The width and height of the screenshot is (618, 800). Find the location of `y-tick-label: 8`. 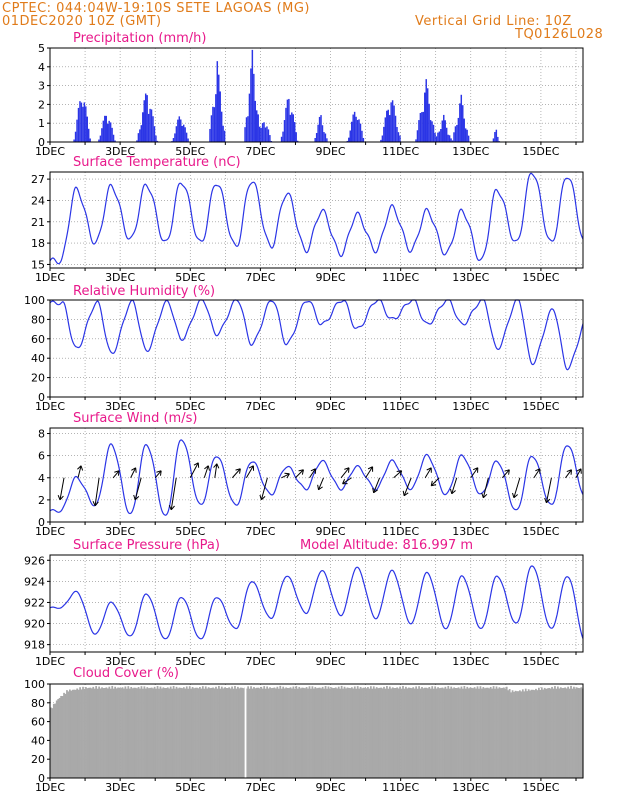

y-tick-label: 8 is located at coordinates (41, 434).